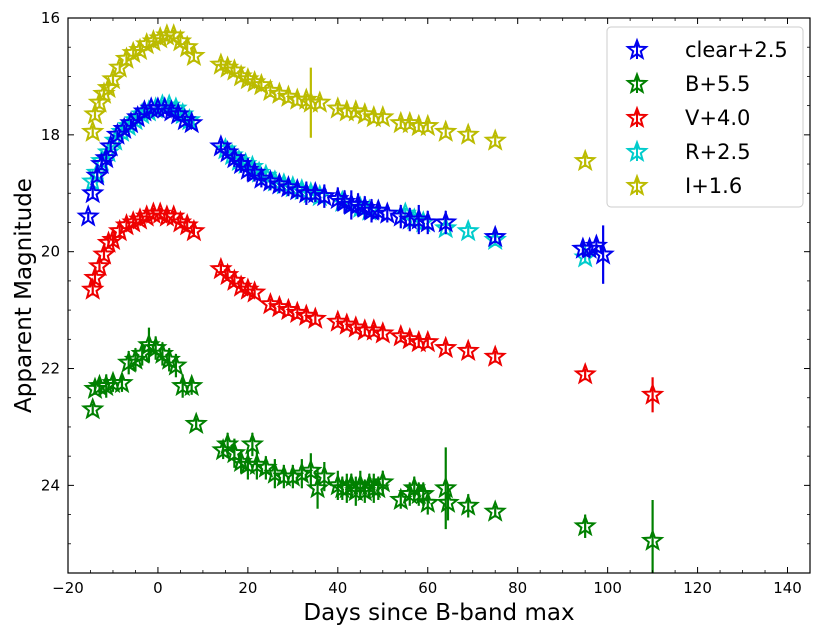 The height and width of the screenshot is (641, 830). What do you see at coordinates (736, 50) in the screenshot?
I see `legend-label: clear+2.5` at bounding box center [736, 50].